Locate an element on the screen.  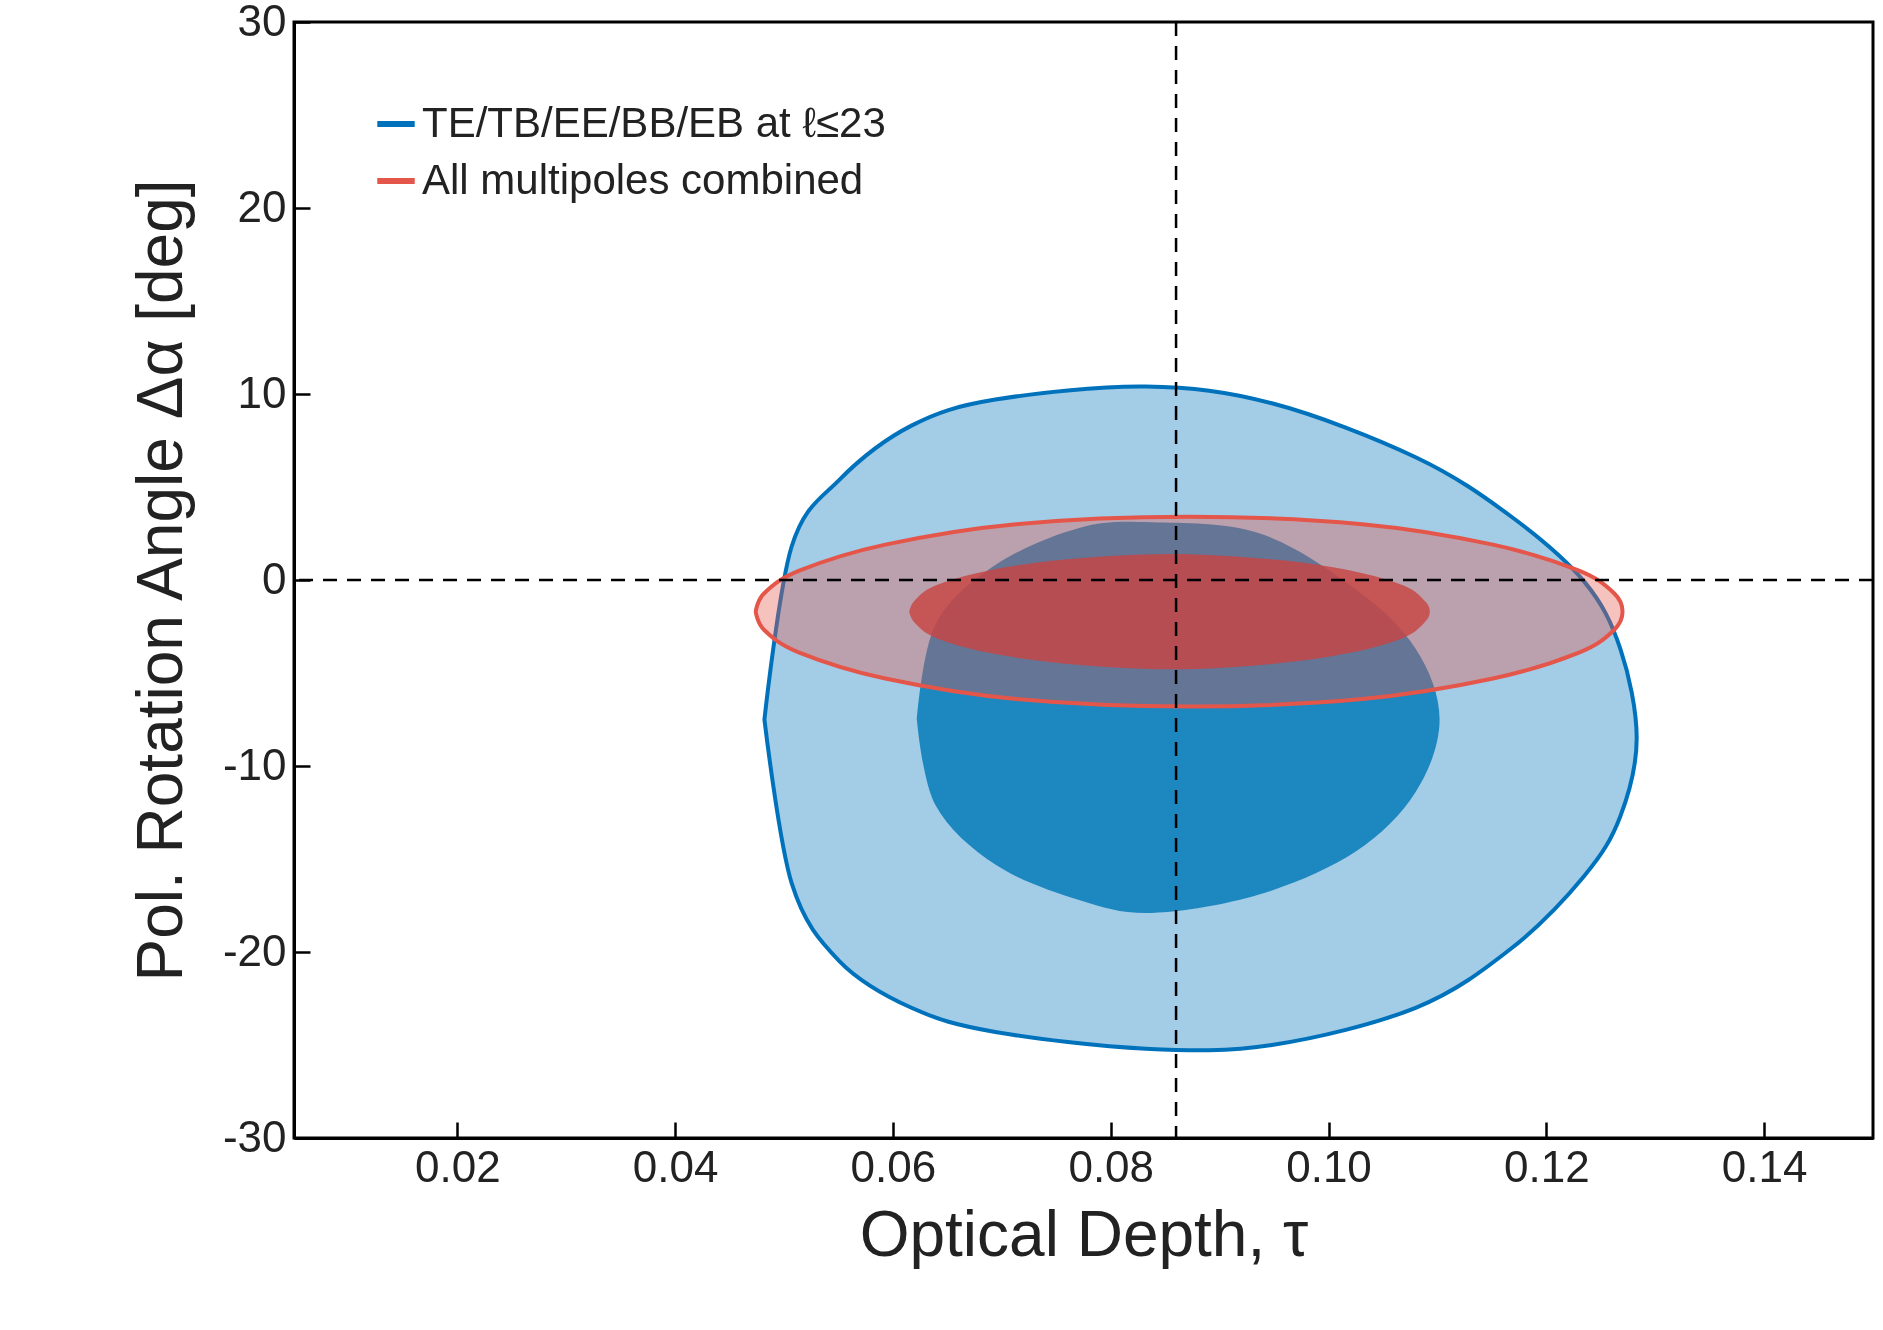
y-tick-label: 20 is located at coordinates (262, 206).